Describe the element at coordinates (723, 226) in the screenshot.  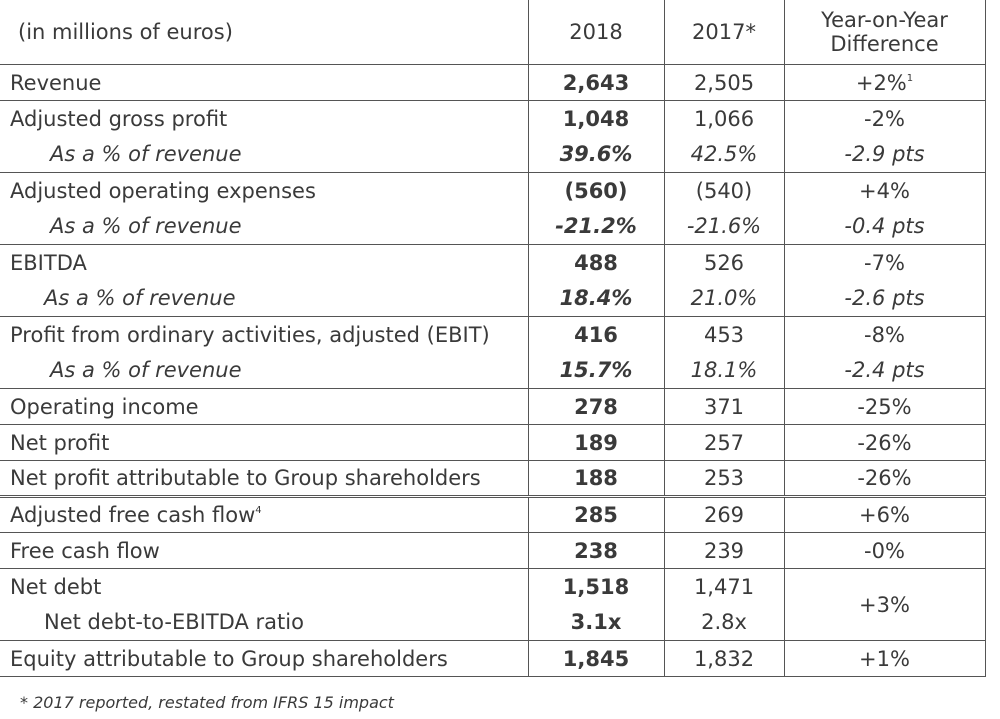
I see `value-2017: -21.6%` at that location.